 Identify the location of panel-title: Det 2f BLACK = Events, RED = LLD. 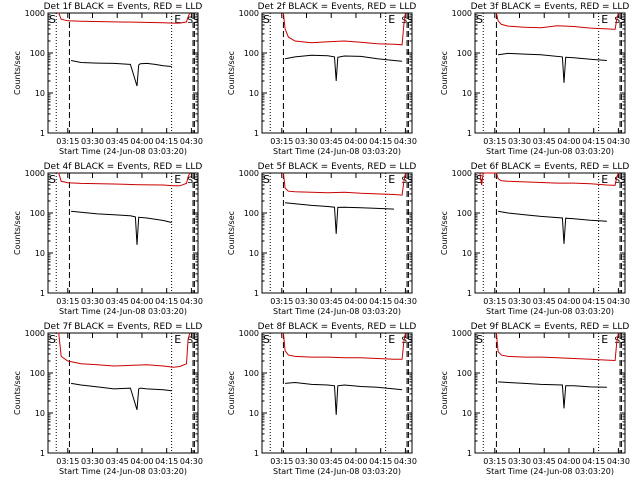
(337, 7).